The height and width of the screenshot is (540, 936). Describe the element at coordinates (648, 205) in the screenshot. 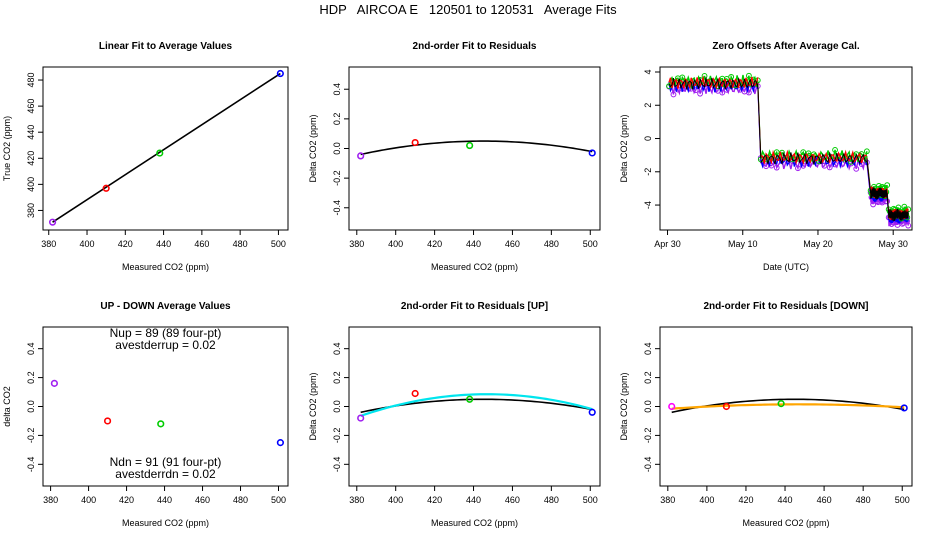

I see `y-tick-label: -4` at that location.